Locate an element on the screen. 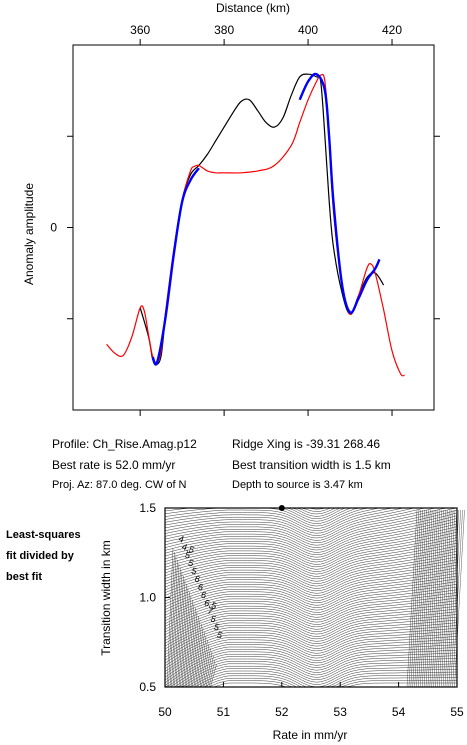  top-xtick-label-3: 420 is located at coordinates (392, 30).